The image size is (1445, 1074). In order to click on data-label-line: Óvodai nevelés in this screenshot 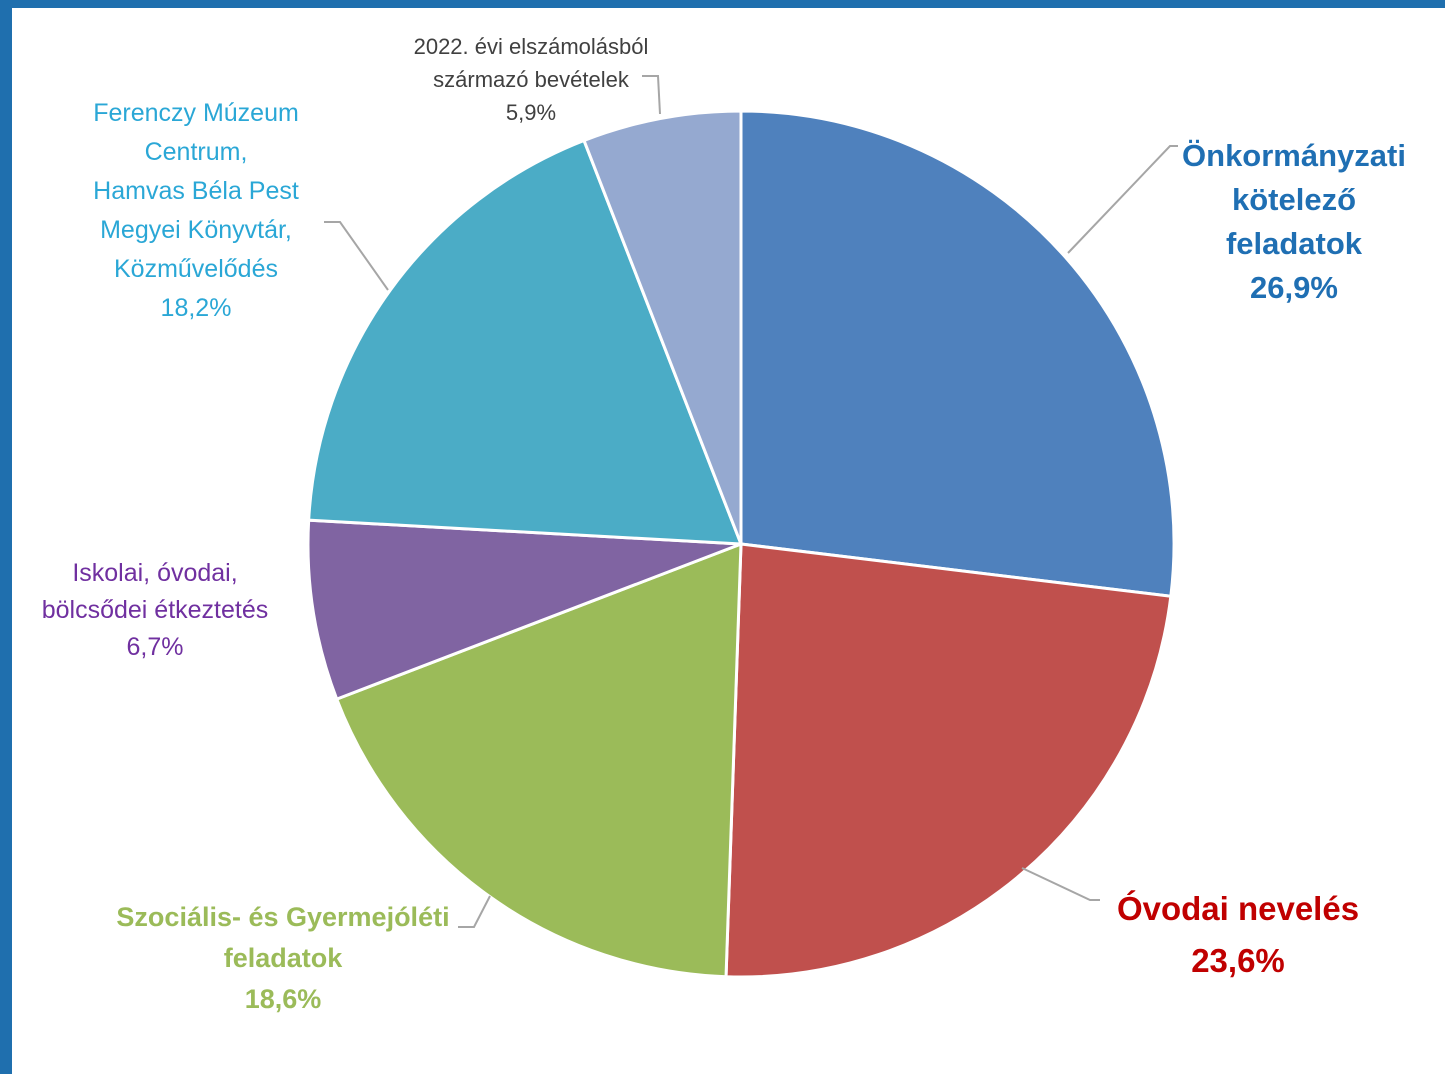, I will do `click(1238, 908)`.